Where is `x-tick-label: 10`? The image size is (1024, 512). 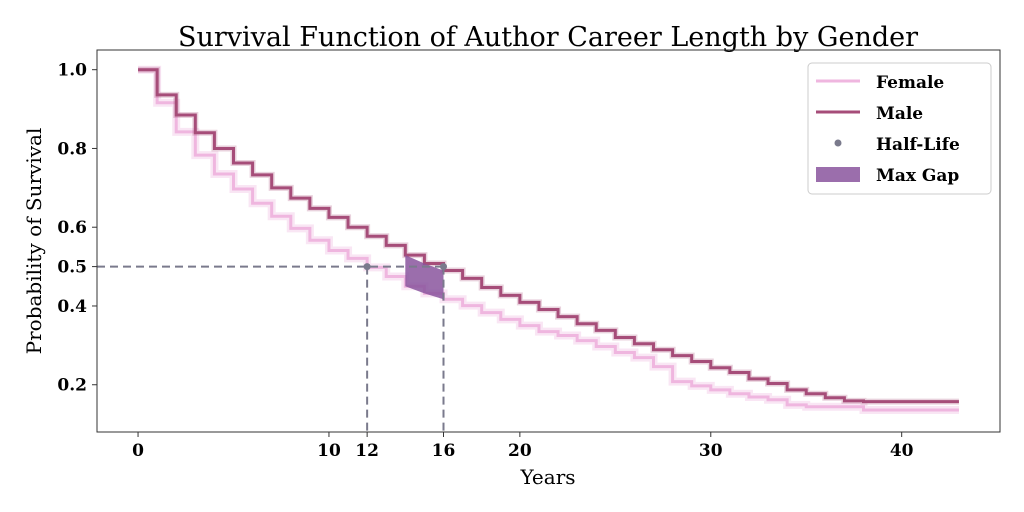 x-tick-label: 10 is located at coordinates (329, 451).